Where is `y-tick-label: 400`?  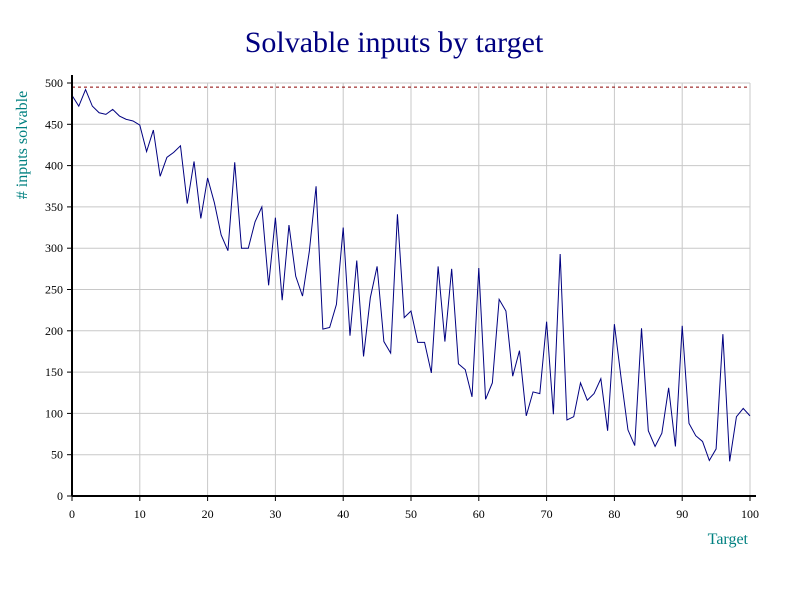 y-tick-label: 400 is located at coordinates (54, 166).